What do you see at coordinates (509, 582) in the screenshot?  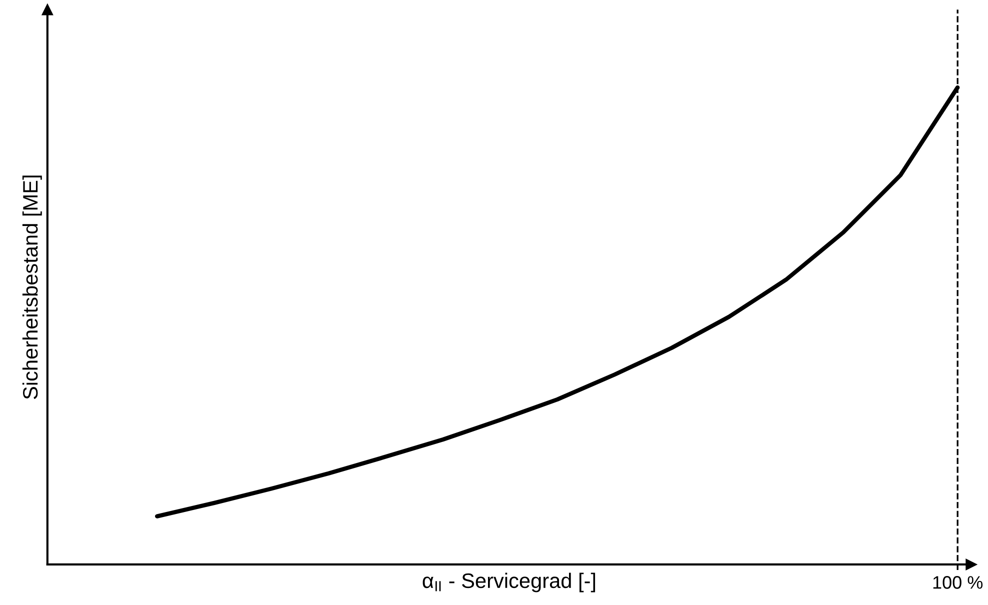 I see `x-axis-title: α$_{II}$ - Servicegrad [-]` at bounding box center [509, 582].